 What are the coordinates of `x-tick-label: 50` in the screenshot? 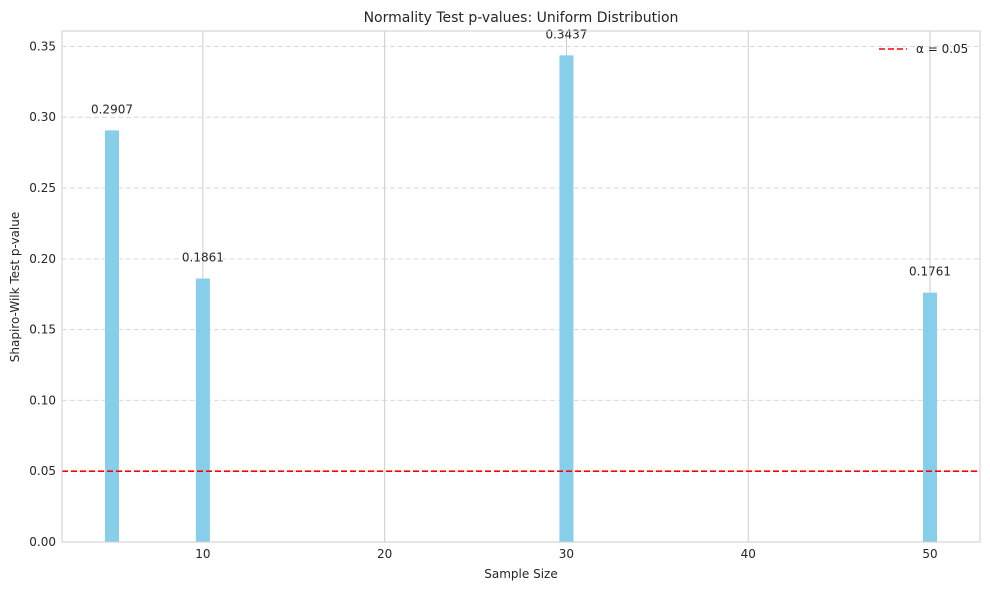 It's located at (929, 554).